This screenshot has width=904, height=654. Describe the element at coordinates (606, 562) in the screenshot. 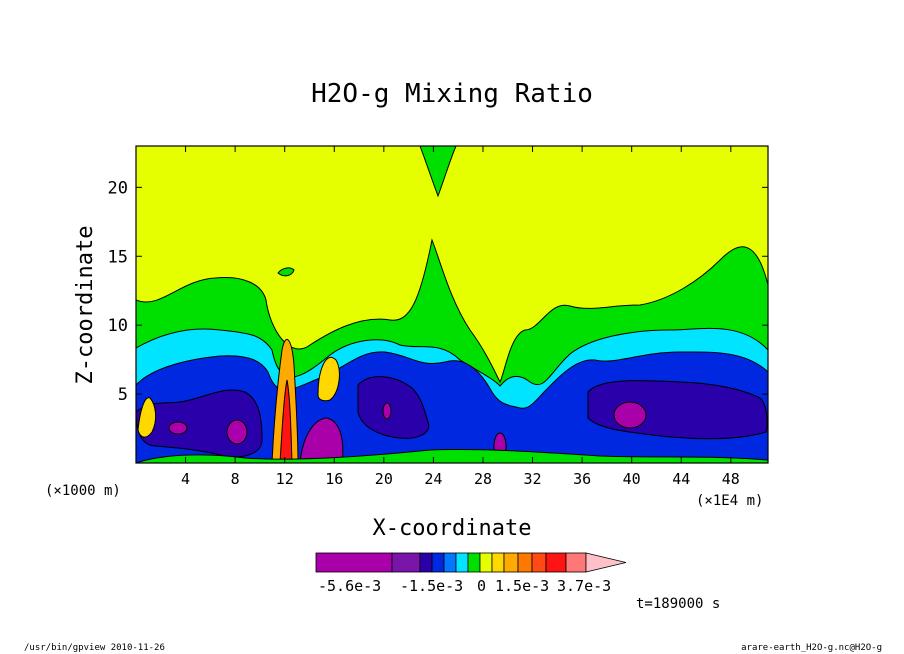

I see `colorbar-arrow` at that location.